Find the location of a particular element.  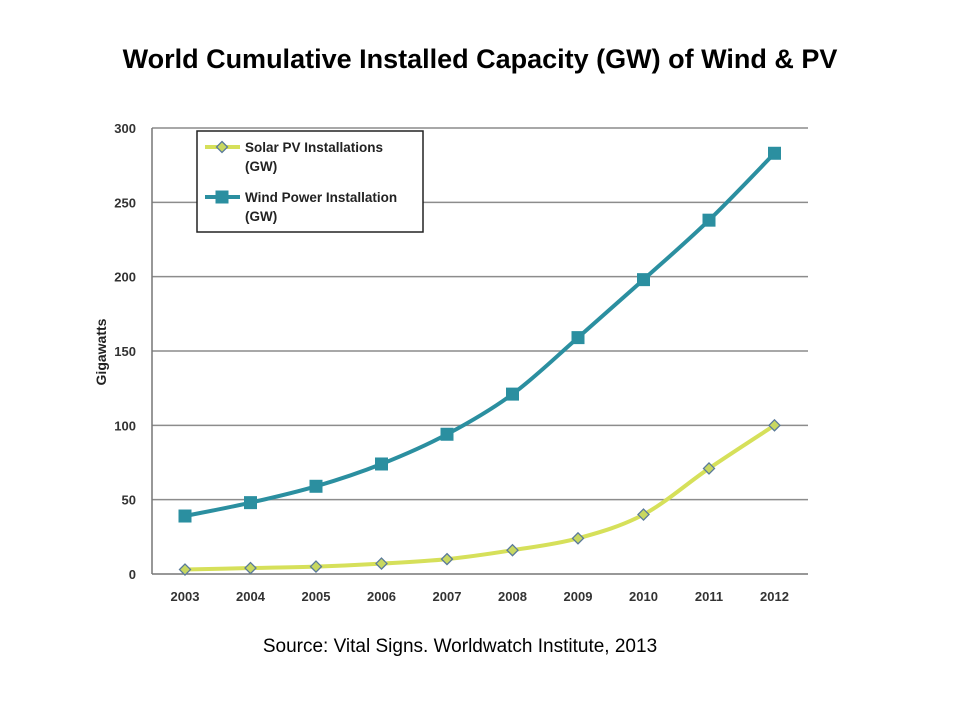

y-tick-label: 150 is located at coordinates (125, 351).